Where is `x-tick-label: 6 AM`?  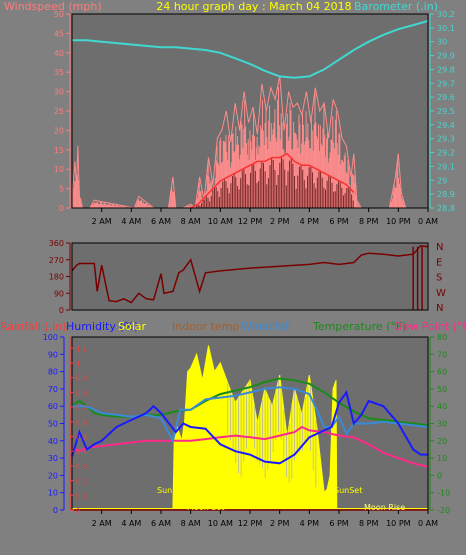
x-tick-label: 6 AM is located at coordinates (161, 523).